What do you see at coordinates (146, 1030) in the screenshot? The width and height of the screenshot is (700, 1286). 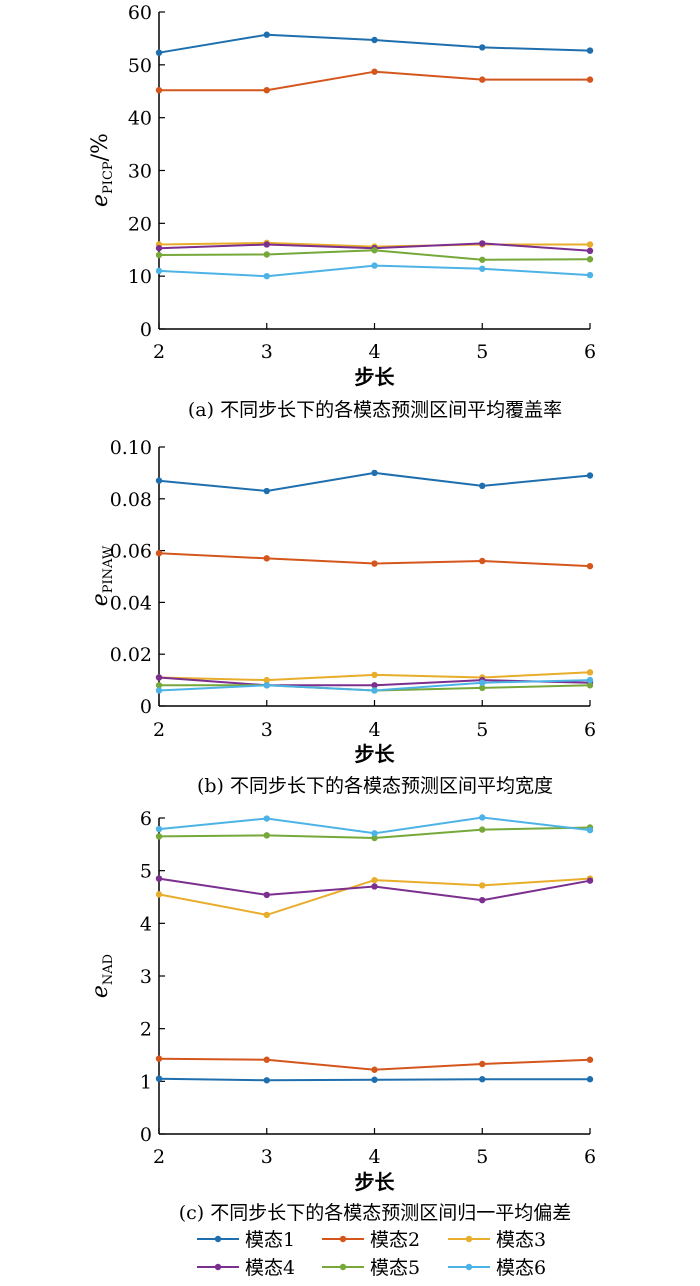 I see `y-tick-label: 2` at bounding box center [146, 1030].